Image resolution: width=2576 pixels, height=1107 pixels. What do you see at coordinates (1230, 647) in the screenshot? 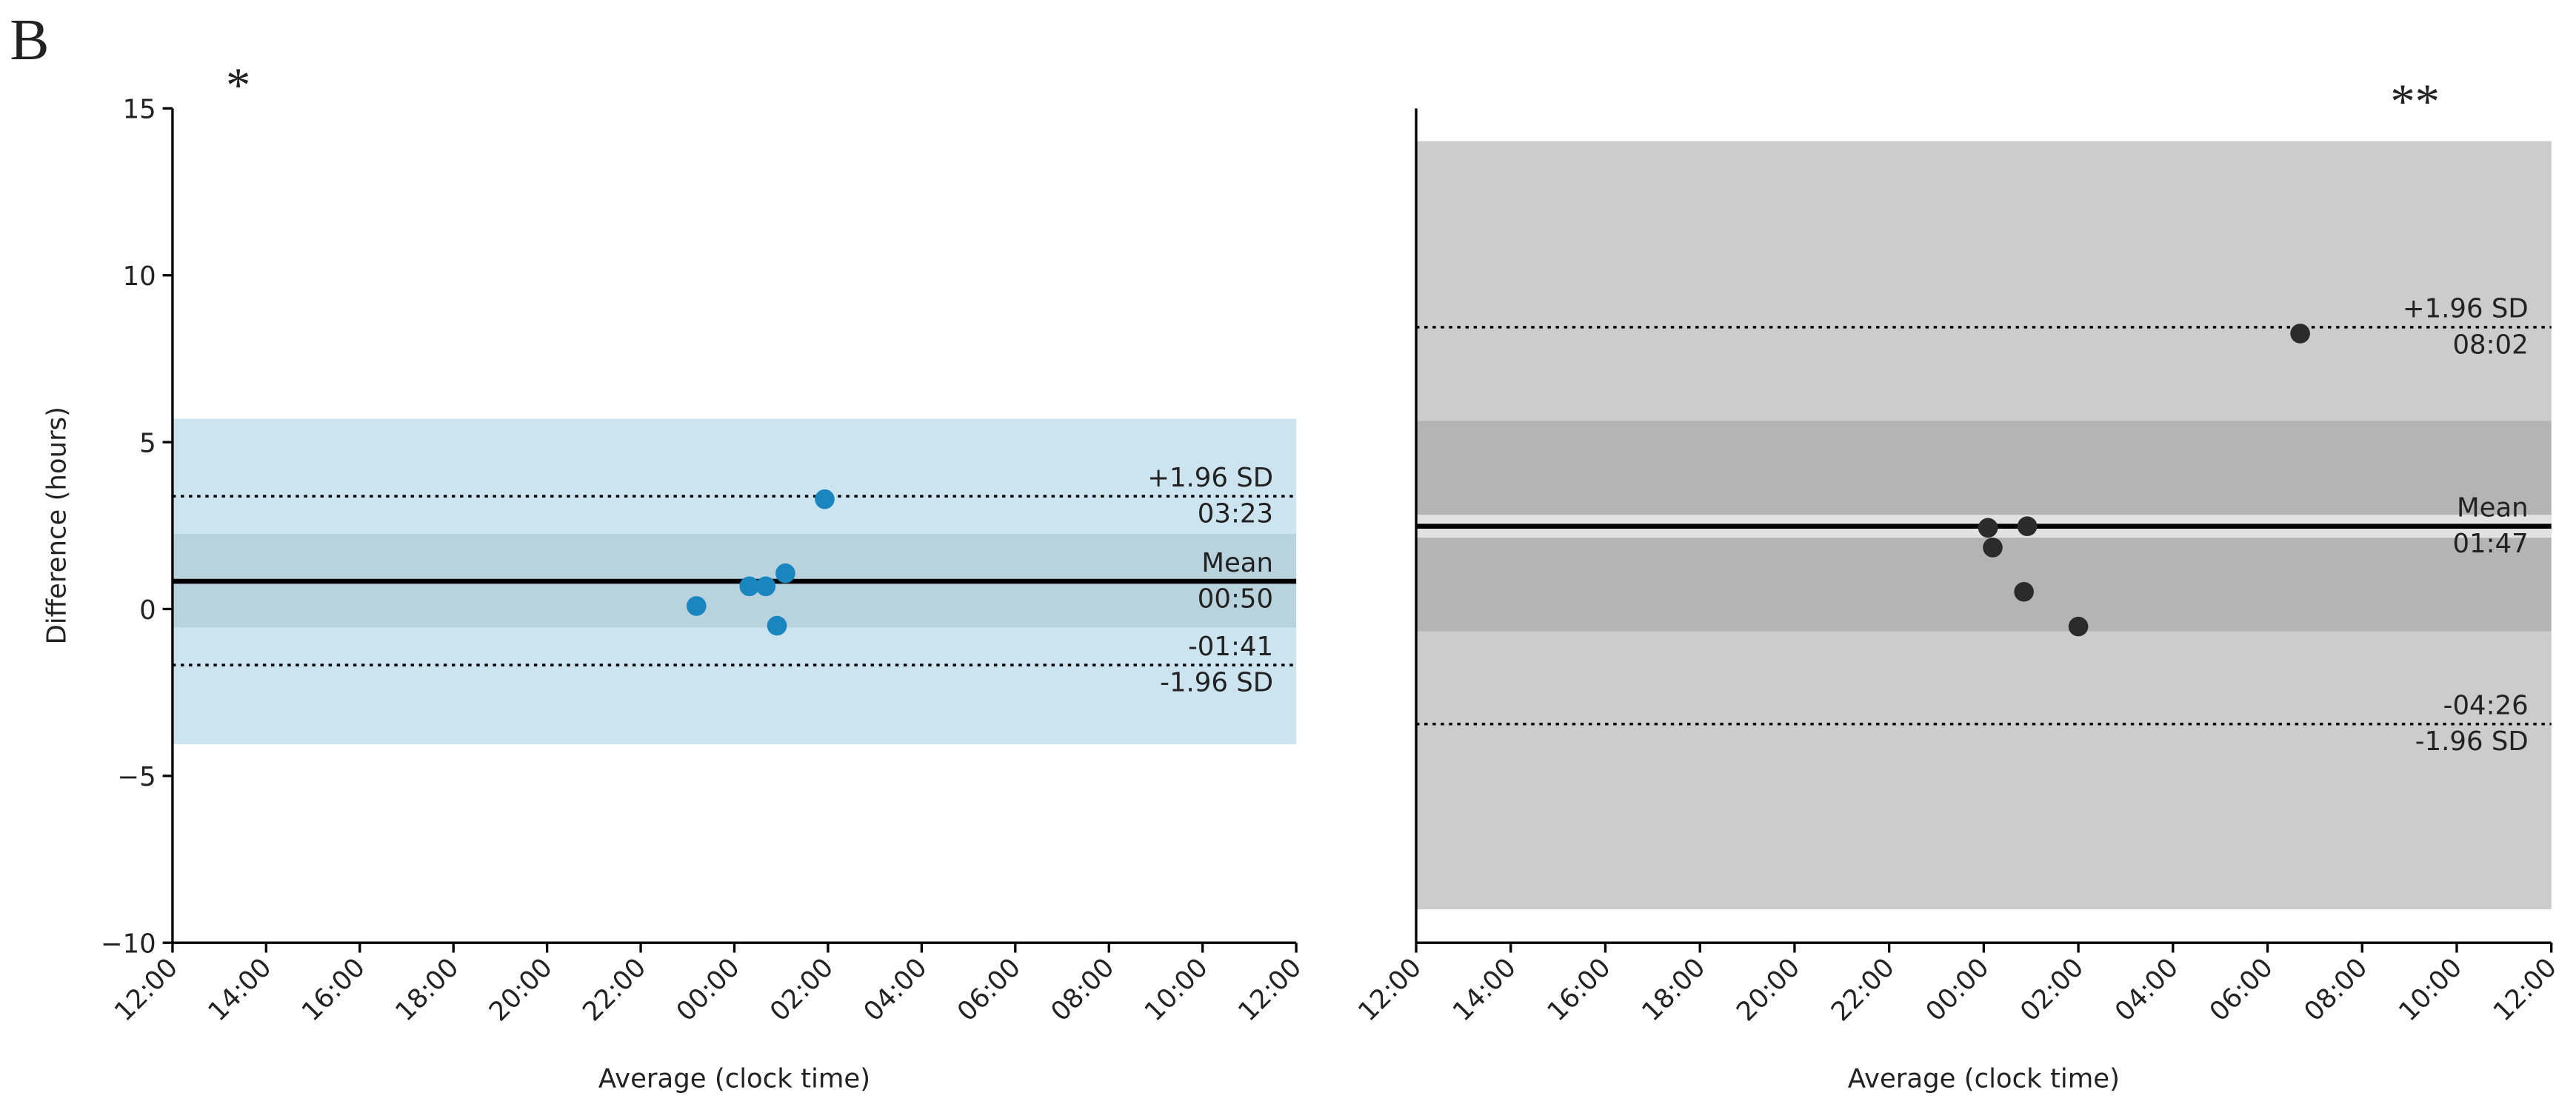
I see `line-value-label: -01:41` at bounding box center [1230, 647].